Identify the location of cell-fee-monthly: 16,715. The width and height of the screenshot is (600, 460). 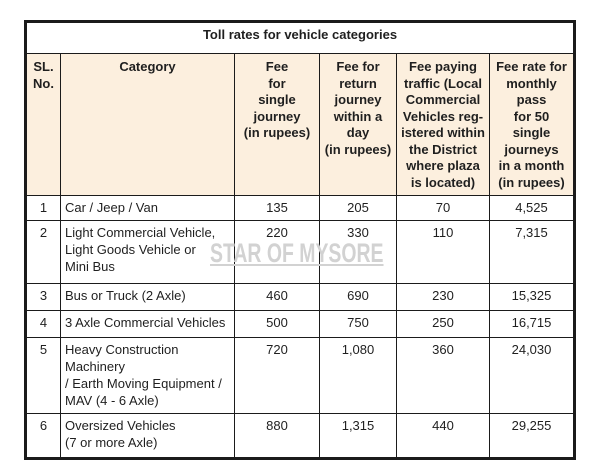
(532, 324).